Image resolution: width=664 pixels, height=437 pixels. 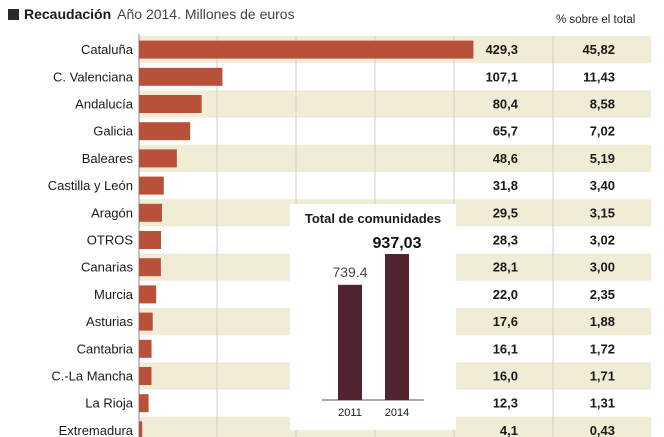 What do you see at coordinates (505, 185) in the screenshot?
I see `value-label: 31,8` at bounding box center [505, 185].